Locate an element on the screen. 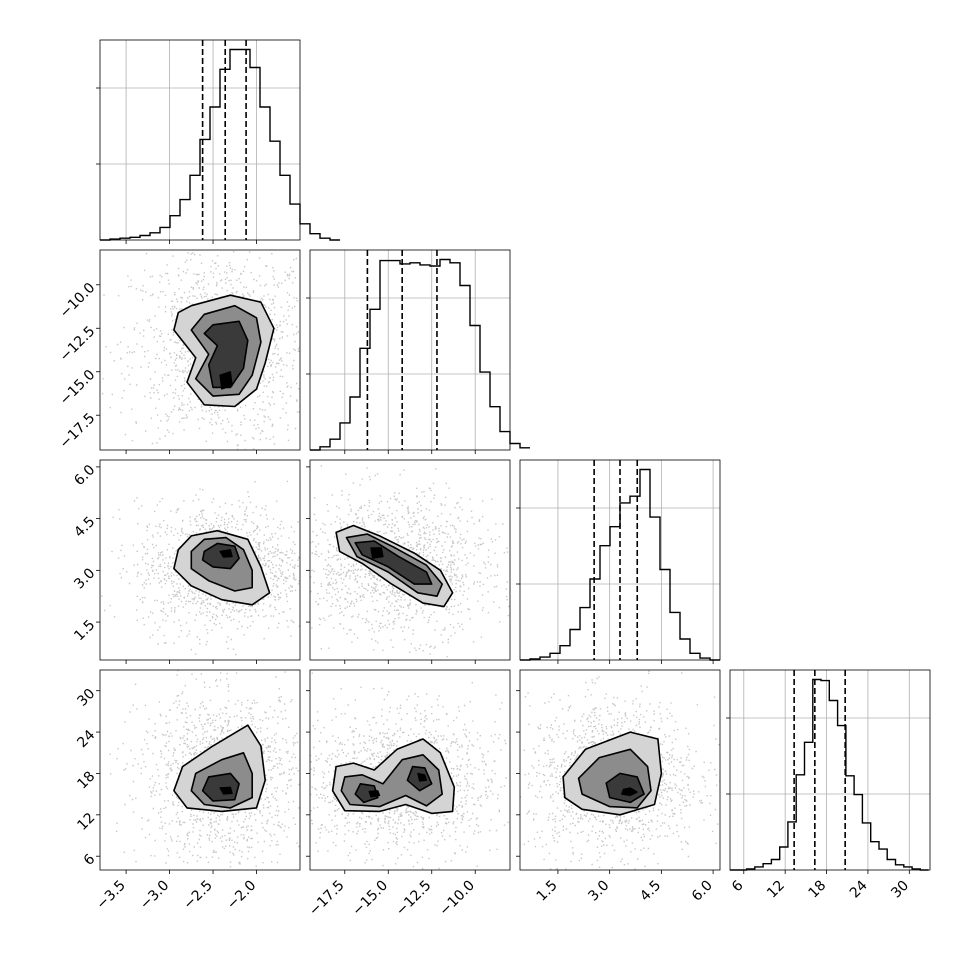  x-tick-label: 6 is located at coordinates (738, 886).